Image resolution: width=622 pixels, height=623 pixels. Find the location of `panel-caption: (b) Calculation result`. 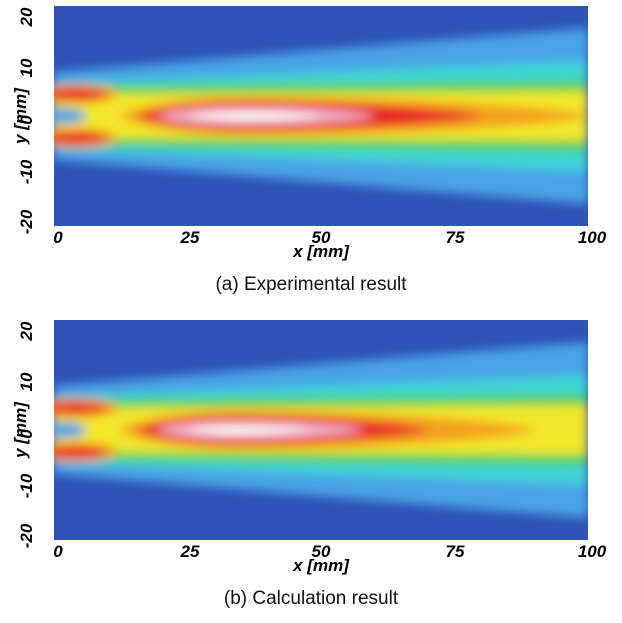

panel-caption: (b) Calculation result is located at coordinates (311, 598).